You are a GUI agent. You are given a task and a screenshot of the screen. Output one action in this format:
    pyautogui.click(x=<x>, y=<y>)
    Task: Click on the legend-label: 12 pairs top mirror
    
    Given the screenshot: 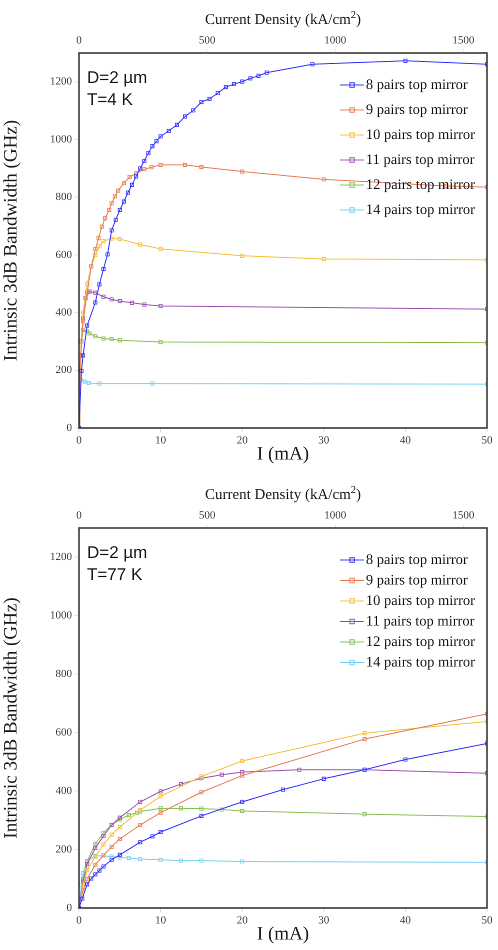 What is the action you would take?
    pyautogui.click(x=421, y=642)
    